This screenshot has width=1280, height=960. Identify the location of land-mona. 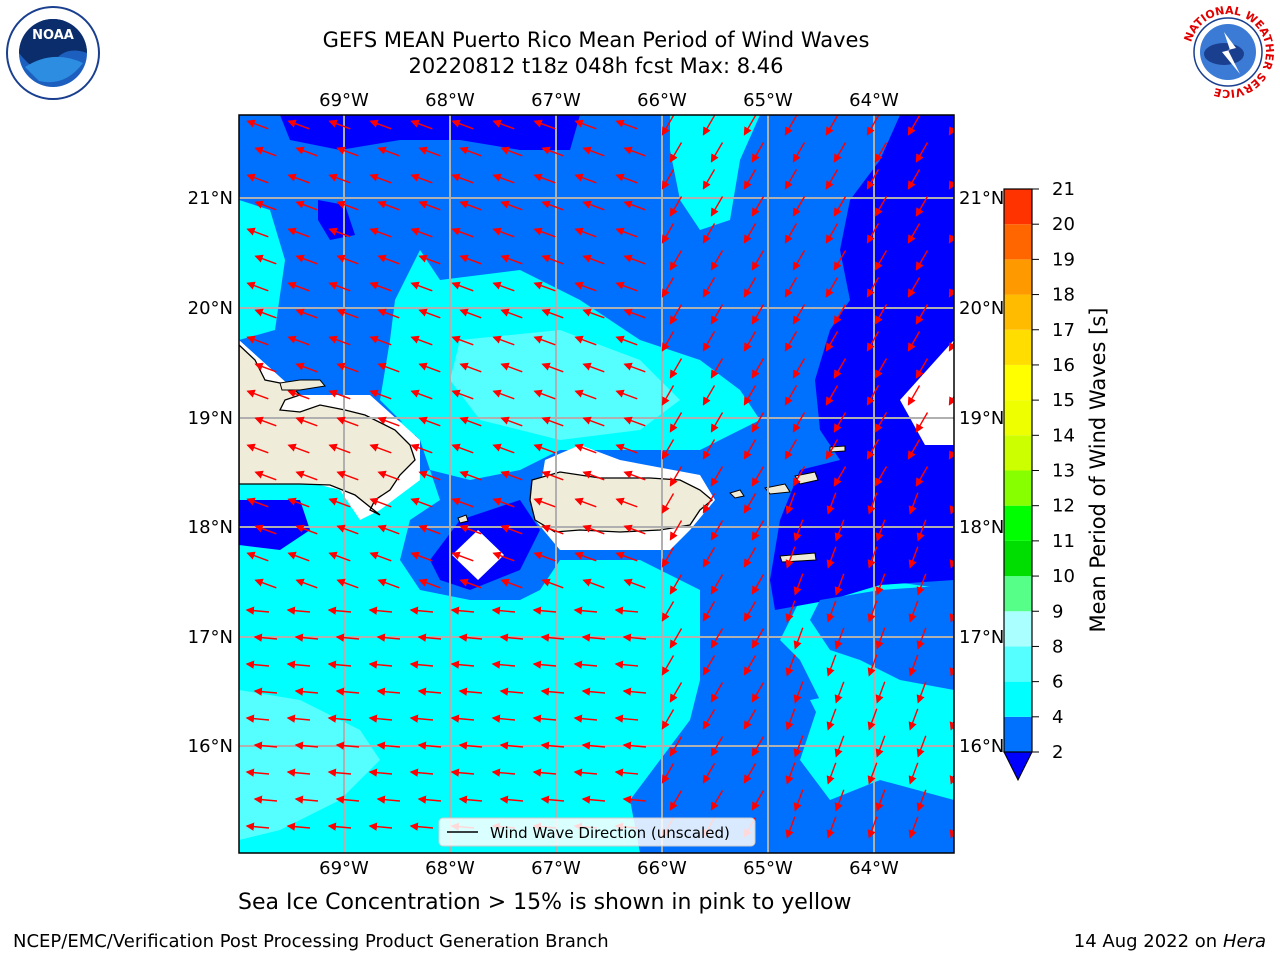
(463, 519).